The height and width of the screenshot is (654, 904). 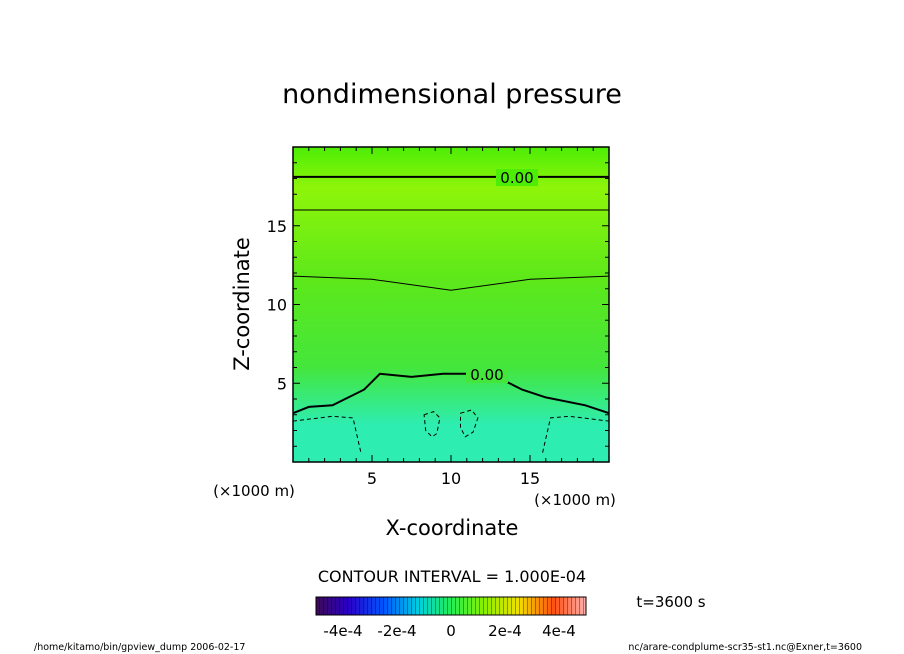 I want to click on x-tick-label: 15, so click(x=530, y=478).